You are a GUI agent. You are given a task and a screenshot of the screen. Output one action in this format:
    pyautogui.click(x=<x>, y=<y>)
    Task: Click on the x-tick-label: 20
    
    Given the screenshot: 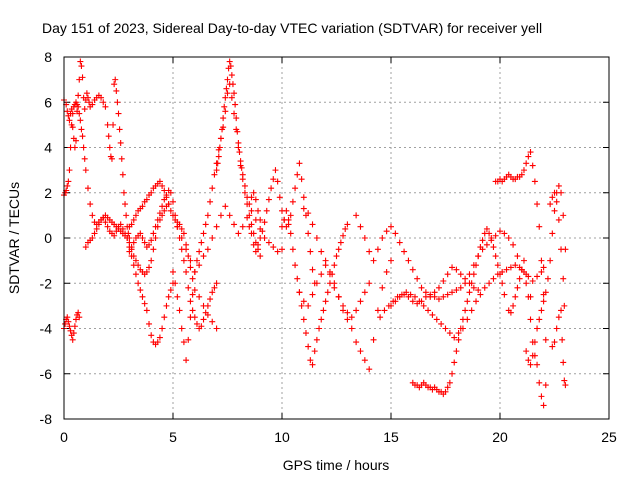 What is the action you would take?
    pyautogui.click(x=500, y=437)
    